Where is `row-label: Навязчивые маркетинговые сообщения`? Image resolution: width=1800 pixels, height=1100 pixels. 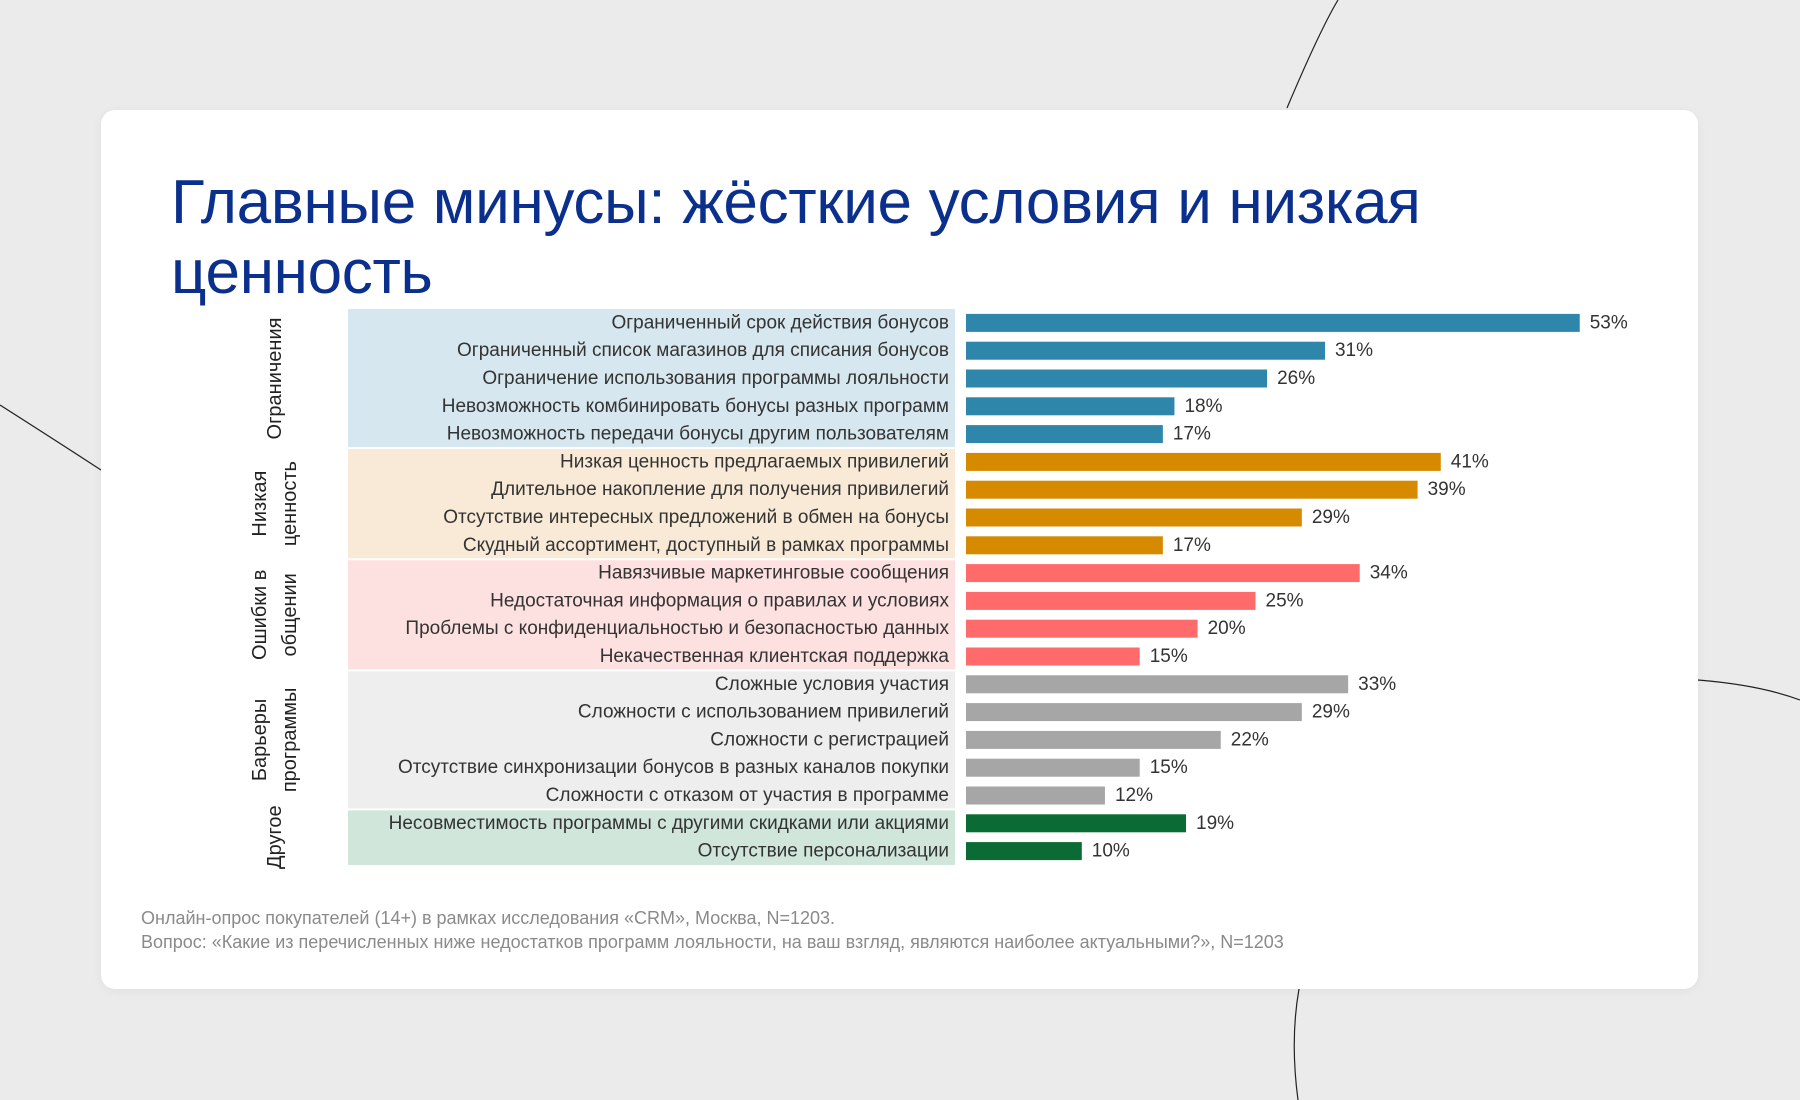 row-label: Навязчивые маркетинговые сообщения is located at coordinates (773, 573).